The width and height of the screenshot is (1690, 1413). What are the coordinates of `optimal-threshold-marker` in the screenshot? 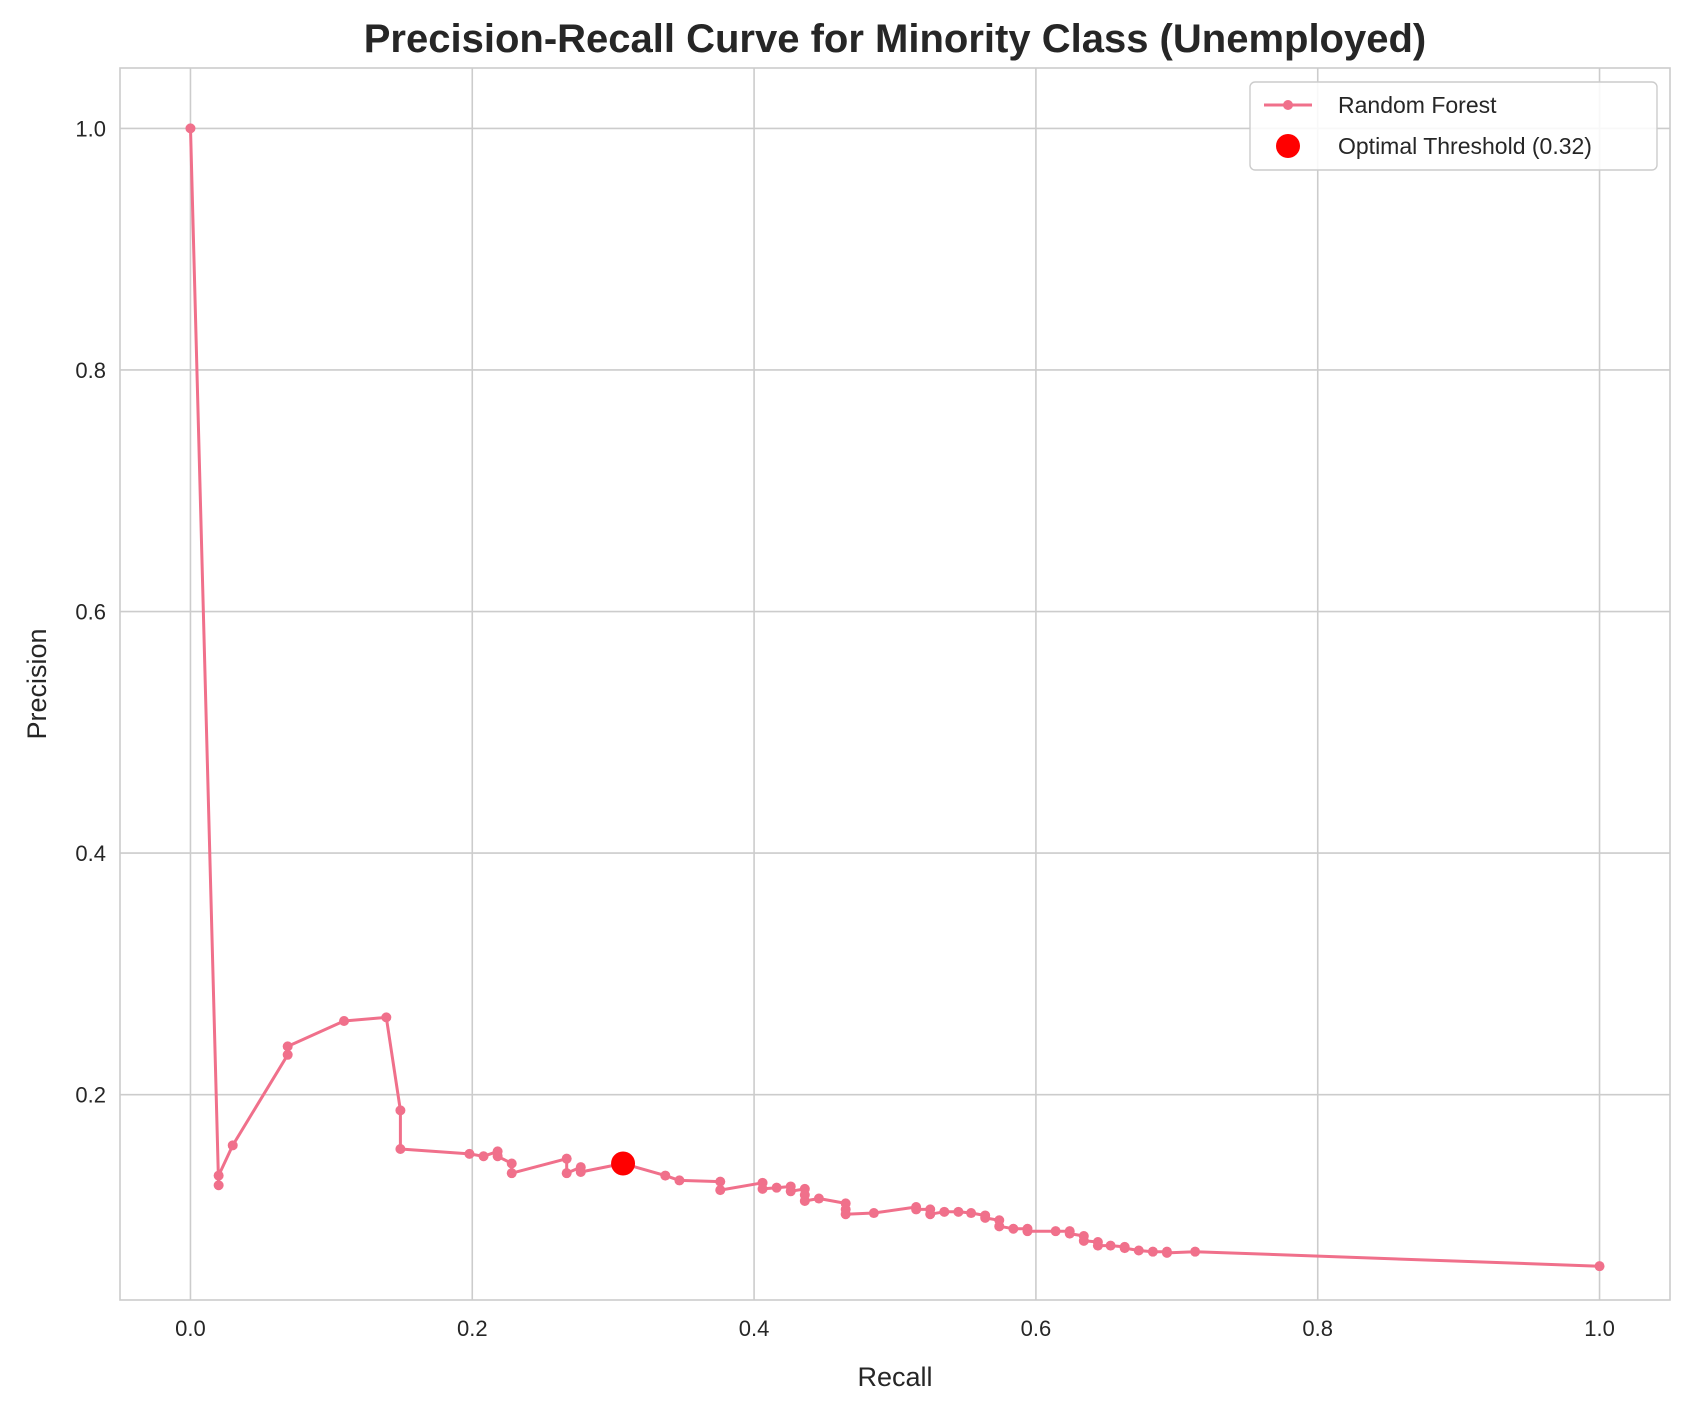 It's located at (623, 1163).